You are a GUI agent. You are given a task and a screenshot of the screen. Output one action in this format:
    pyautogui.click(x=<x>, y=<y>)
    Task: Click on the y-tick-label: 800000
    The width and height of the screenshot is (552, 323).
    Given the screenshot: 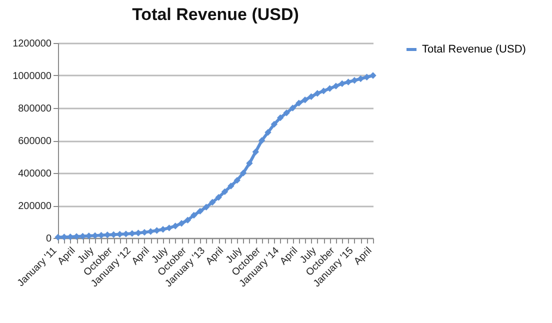 What is the action you would take?
    pyautogui.click(x=35, y=109)
    